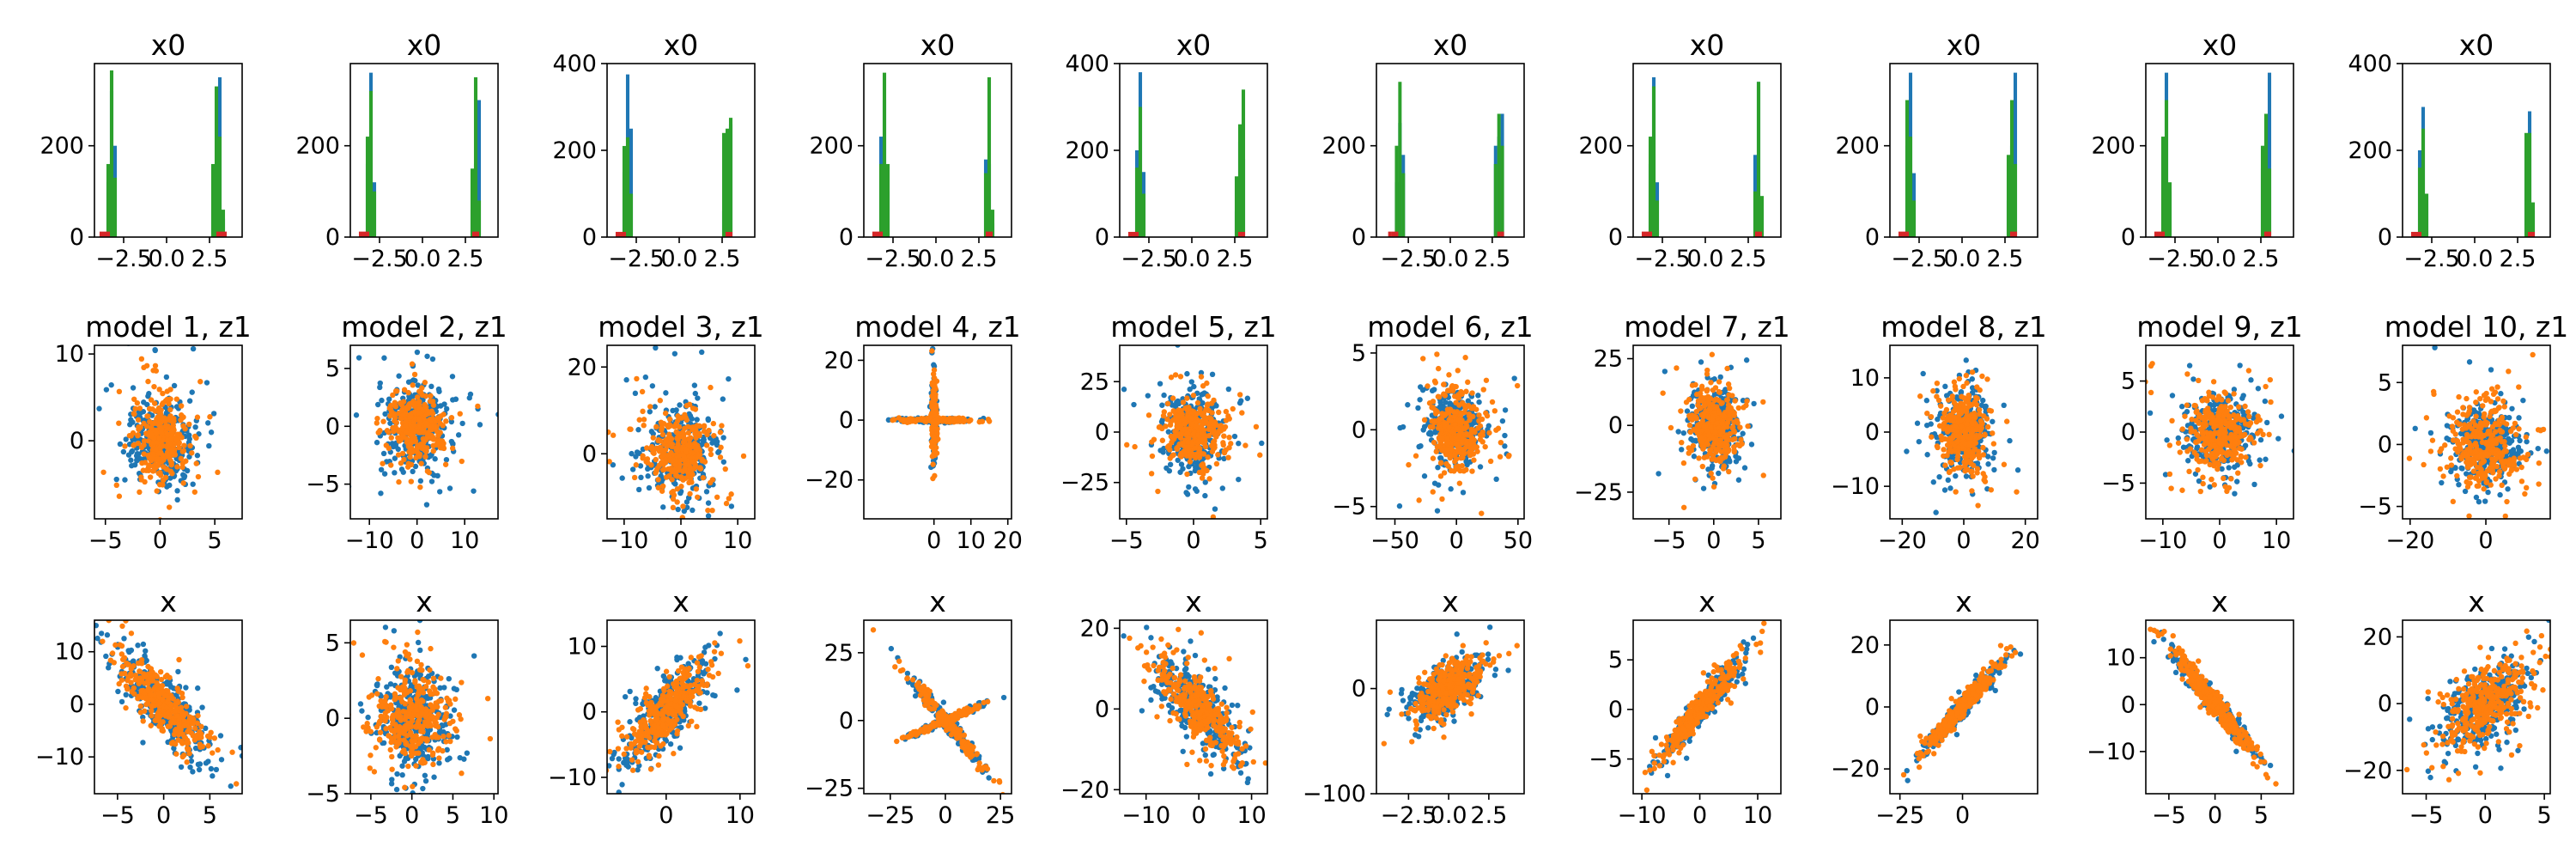  I want to click on axes-frame, so click(1707, 151).